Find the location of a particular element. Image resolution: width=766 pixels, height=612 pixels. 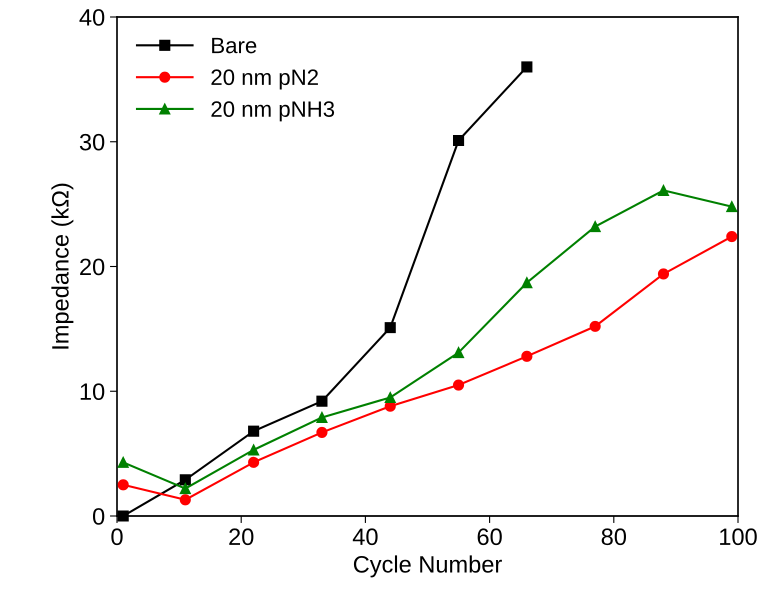

x-axis-title: Cycle Number is located at coordinates (428, 566).